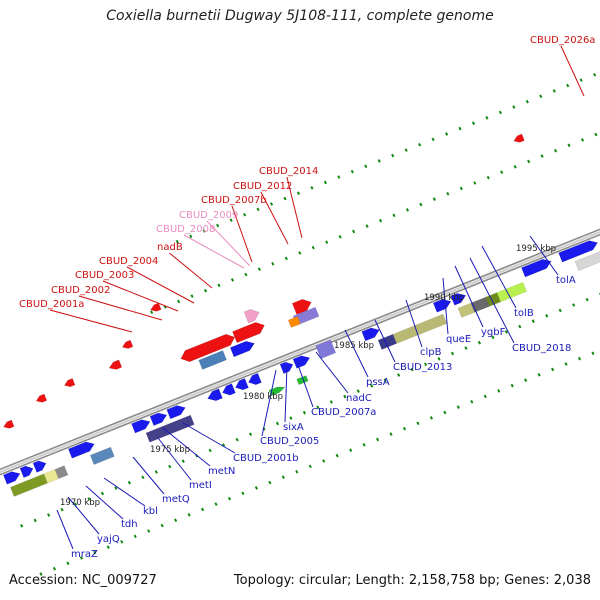  What do you see at coordinates (221, 471) in the screenshot?
I see `gene-label: metN` at bounding box center [221, 471].